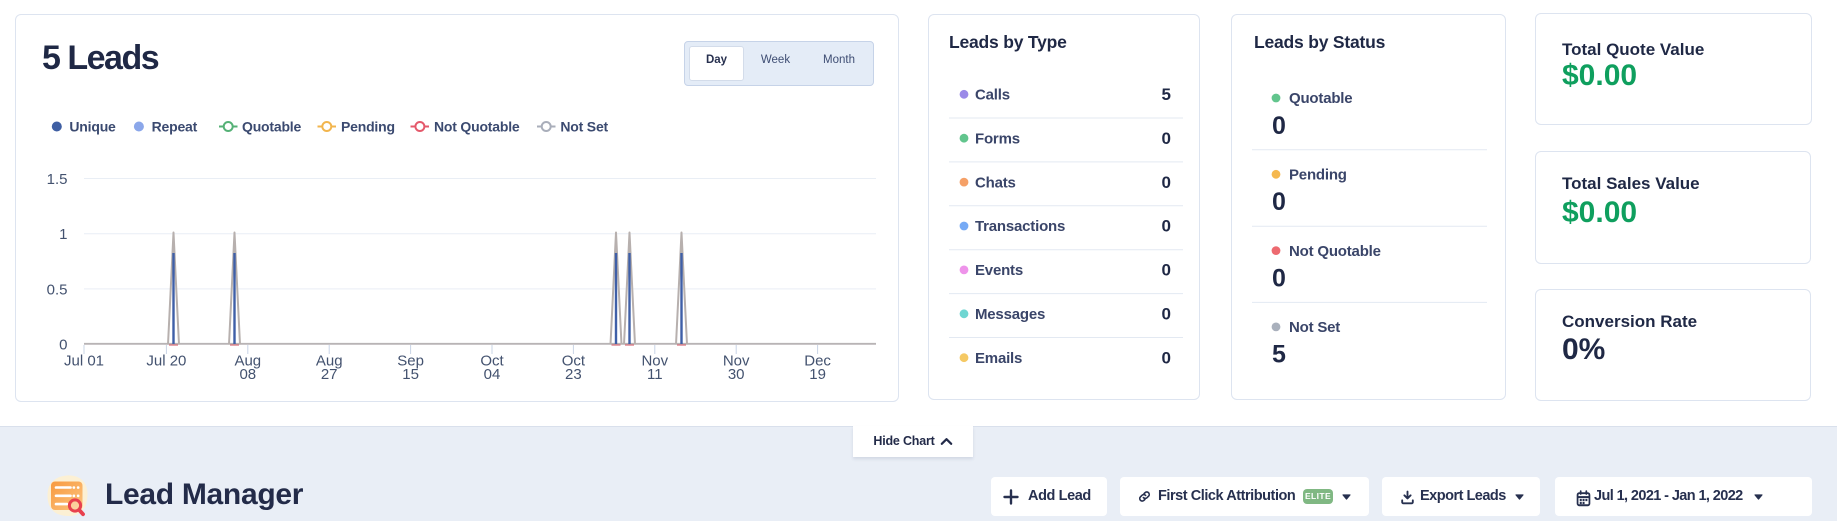 This screenshot has width=1837, height=521. What do you see at coordinates (175, 127) in the screenshot?
I see `svg-text: Repeat` at bounding box center [175, 127].